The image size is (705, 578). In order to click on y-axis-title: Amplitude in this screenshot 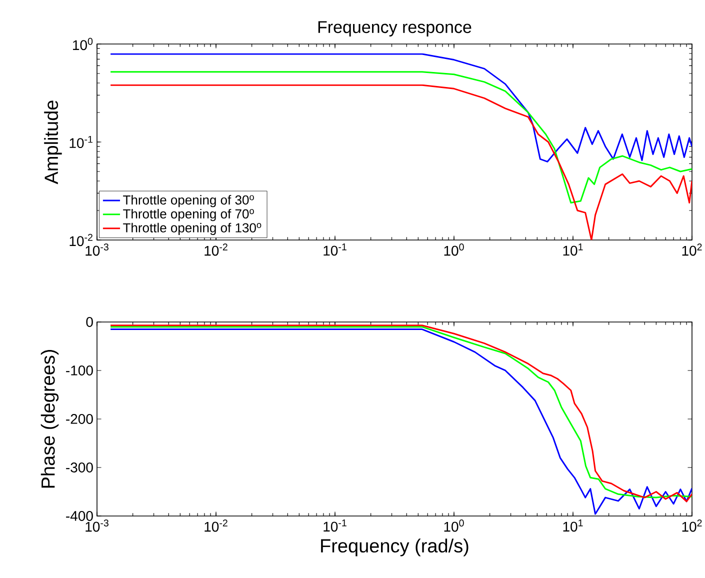, I will do `click(53, 142)`.